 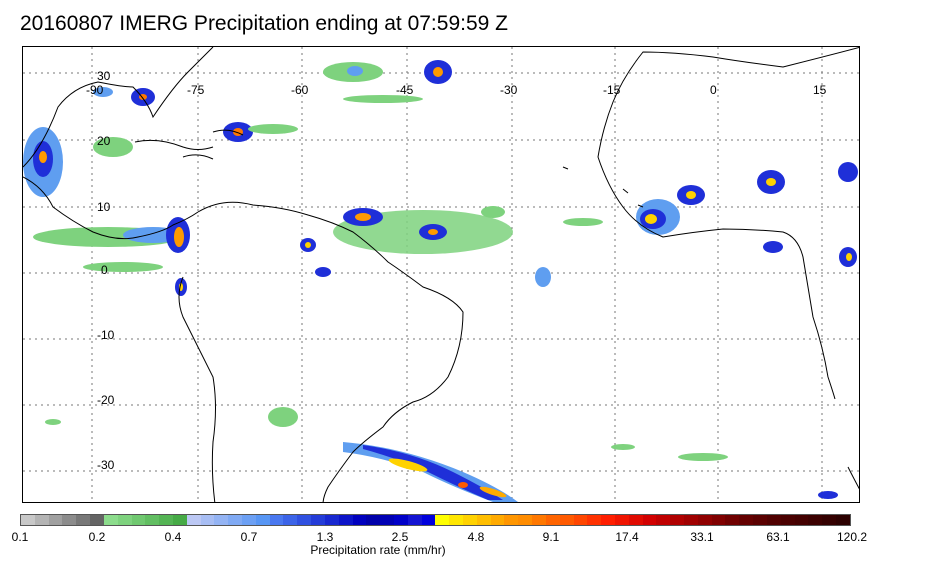 What do you see at coordinates (95, 90) in the screenshot?
I see `lon-label: -90` at bounding box center [95, 90].